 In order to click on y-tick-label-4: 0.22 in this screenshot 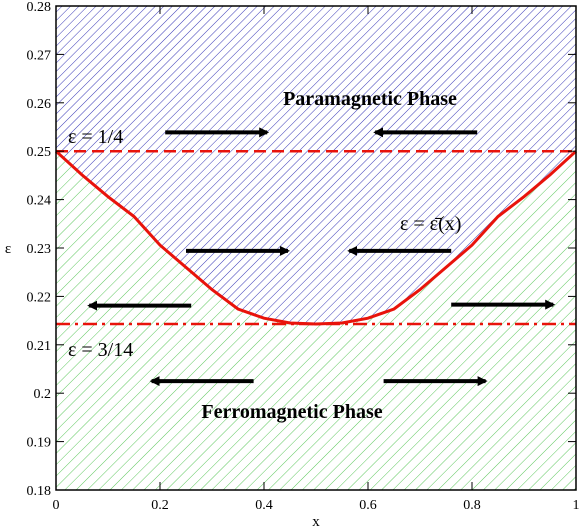, I will do `click(39, 297)`.